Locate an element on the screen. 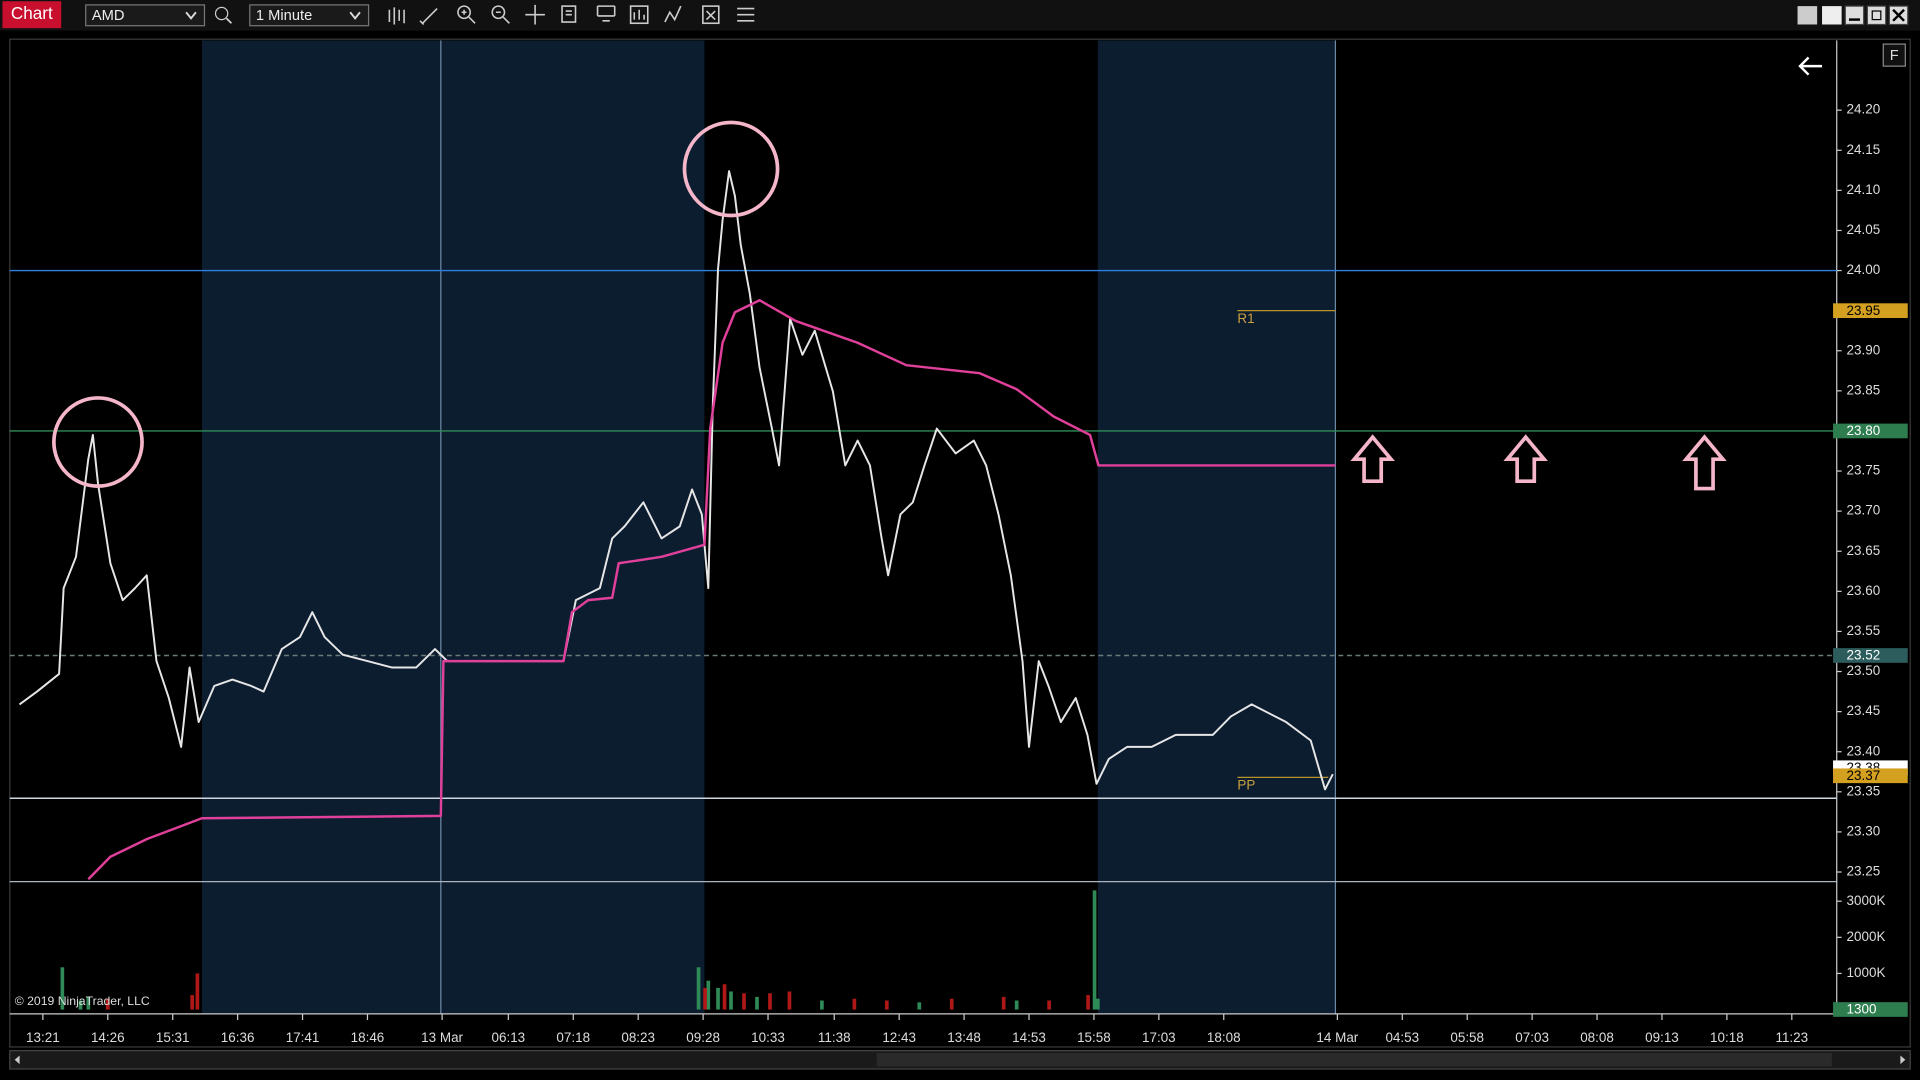 This screenshot has width=1920, height=1080. toolbar-icons is located at coordinates (571, 15).